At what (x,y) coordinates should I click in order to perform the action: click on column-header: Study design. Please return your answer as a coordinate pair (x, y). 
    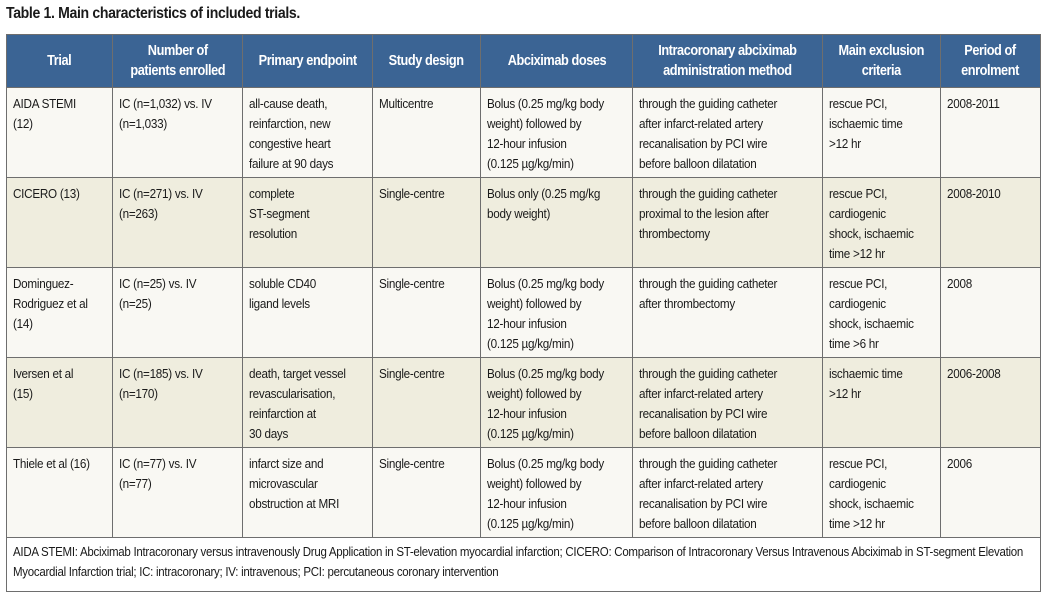
    Looking at the image, I should click on (426, 61).